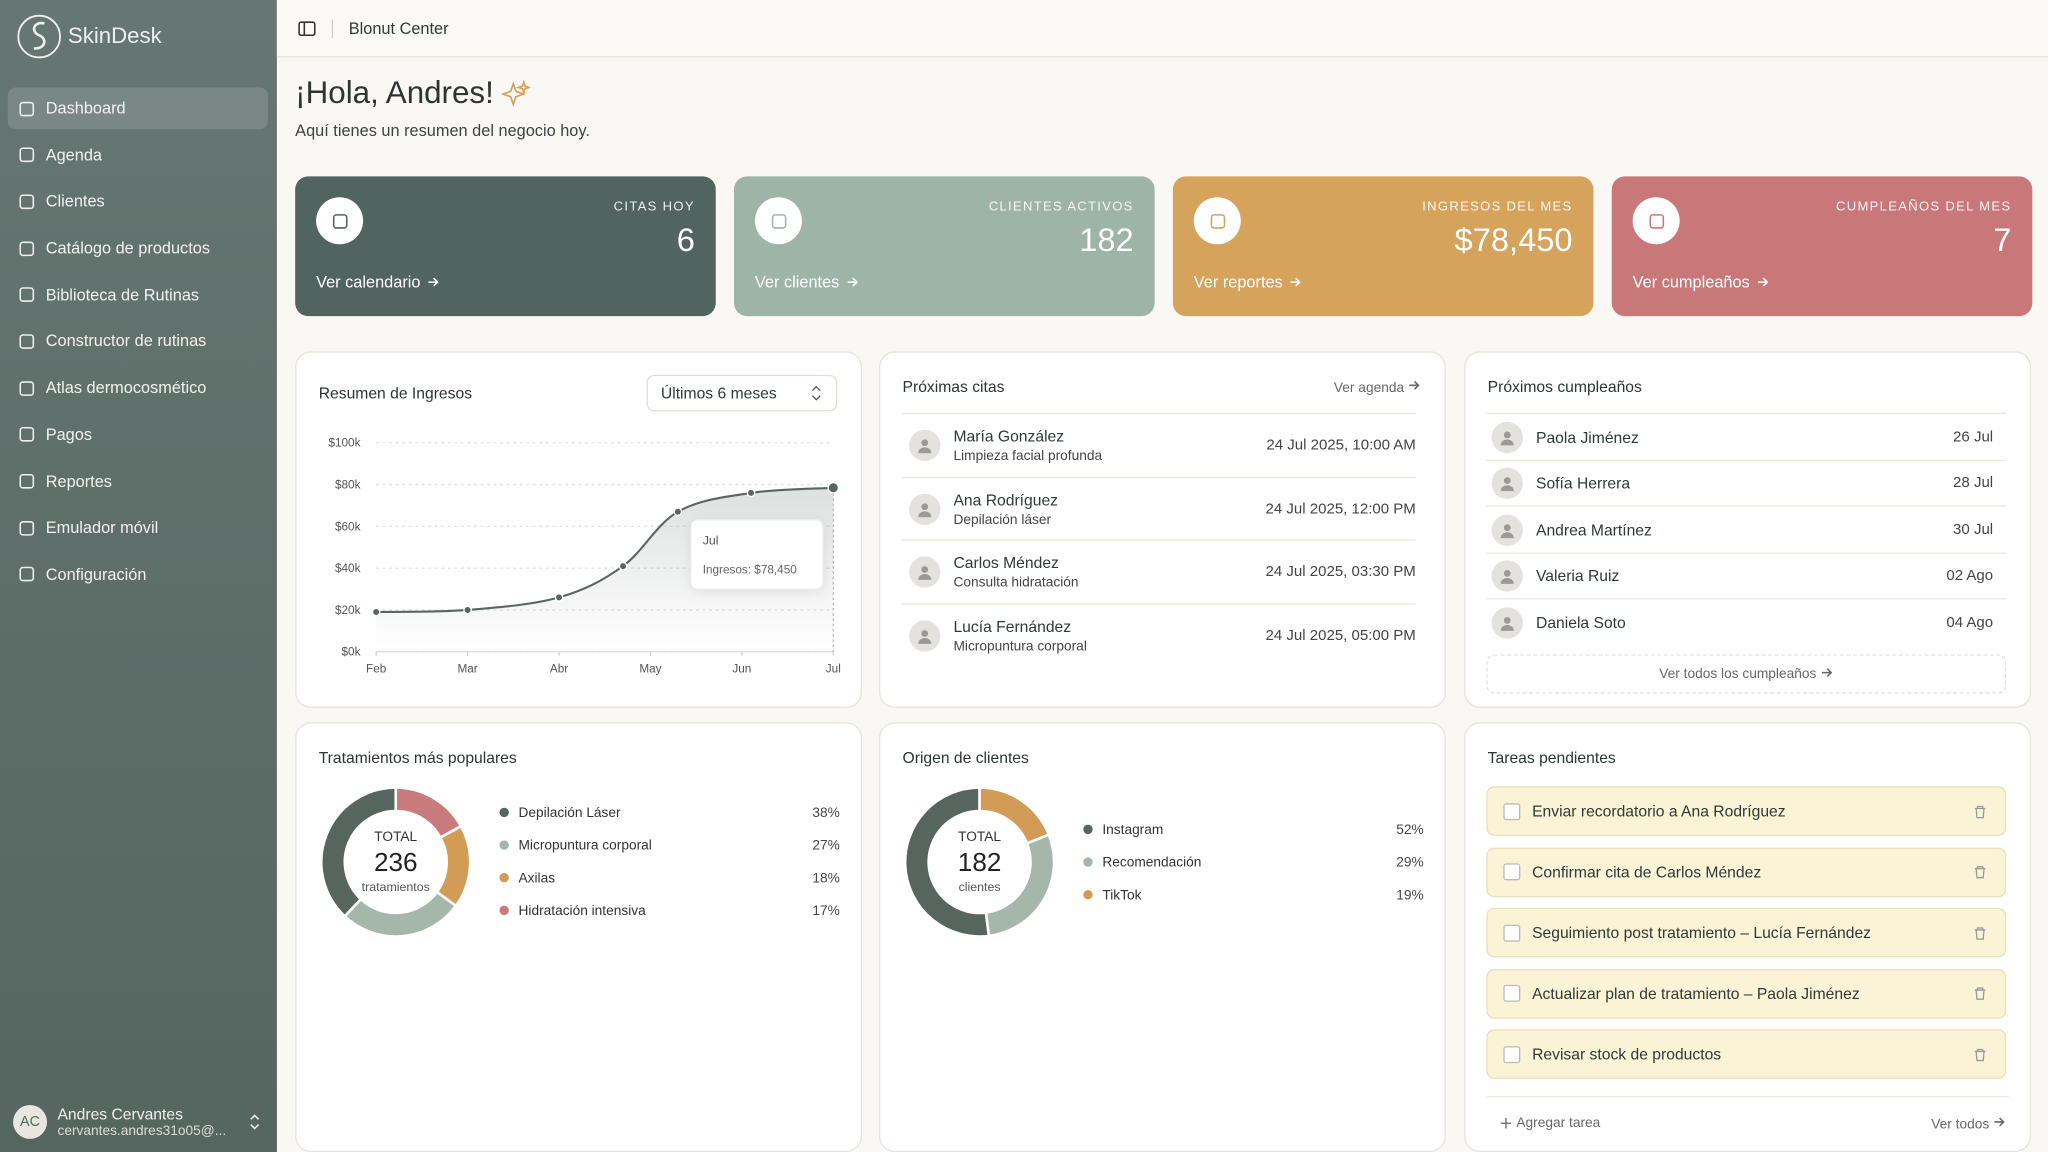 The height and width of the screenshot is (1152, 2048). Describe the element at coordinates (1923, 207) in the screenshot. I see `stat-label: CUMPLEAÑOS DEL MES` at that location.